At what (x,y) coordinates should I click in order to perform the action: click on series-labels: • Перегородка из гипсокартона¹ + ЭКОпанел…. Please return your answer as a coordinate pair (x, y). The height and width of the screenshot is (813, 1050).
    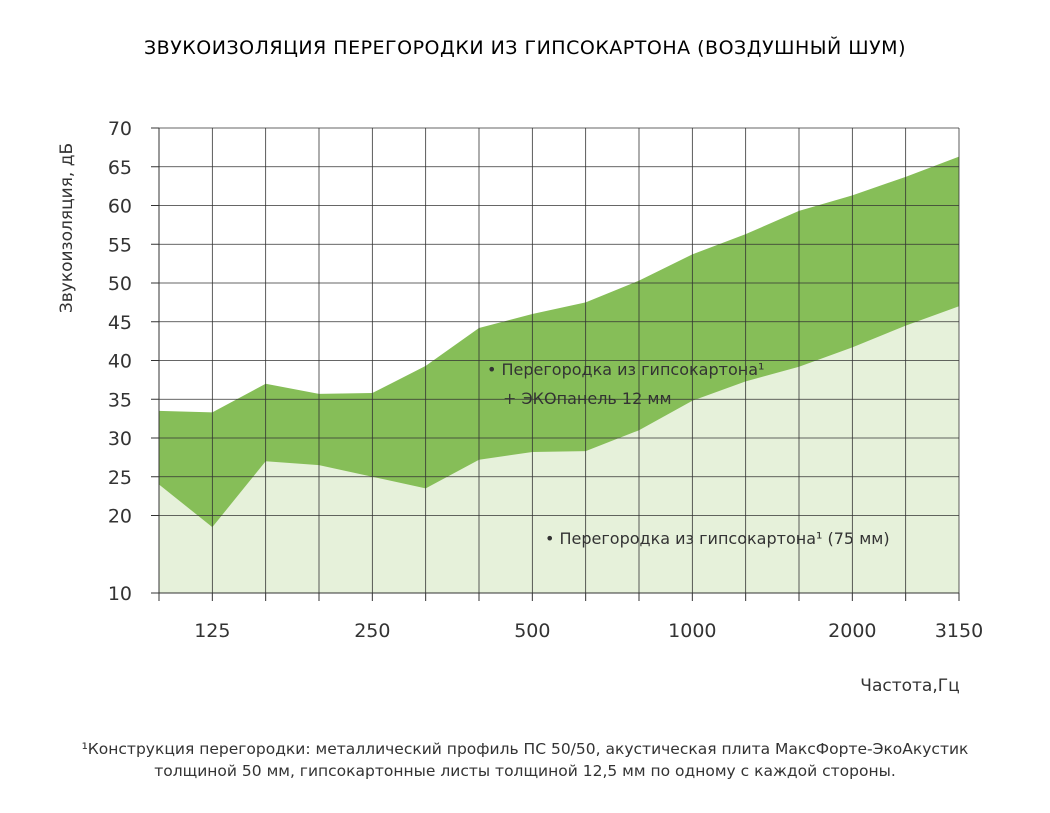
    Looking at the image, I should click on (688, 454).